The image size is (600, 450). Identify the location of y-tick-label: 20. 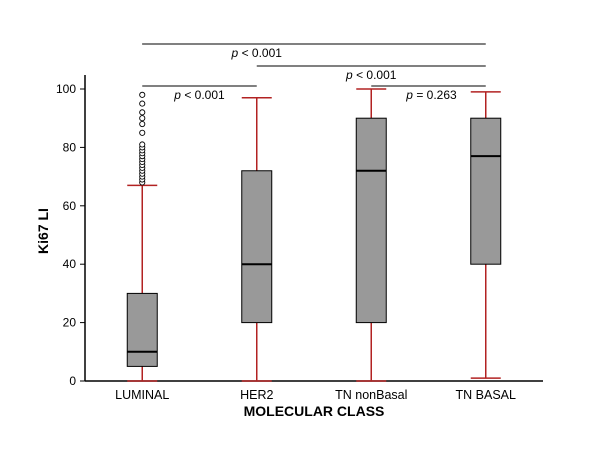
(70, 323).